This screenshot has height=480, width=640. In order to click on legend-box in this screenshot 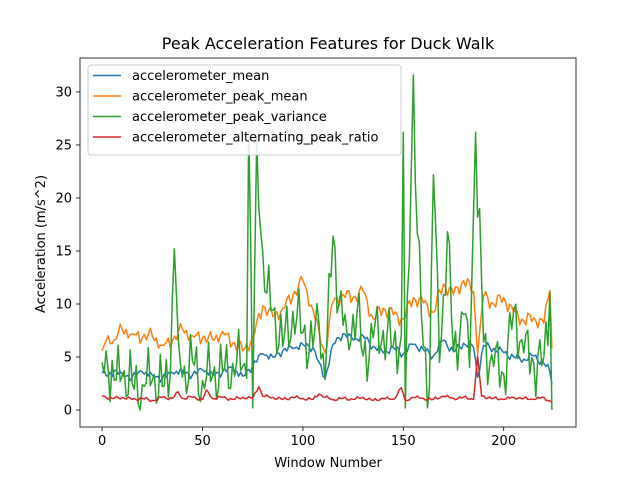, I will do `click(244, 110)`.